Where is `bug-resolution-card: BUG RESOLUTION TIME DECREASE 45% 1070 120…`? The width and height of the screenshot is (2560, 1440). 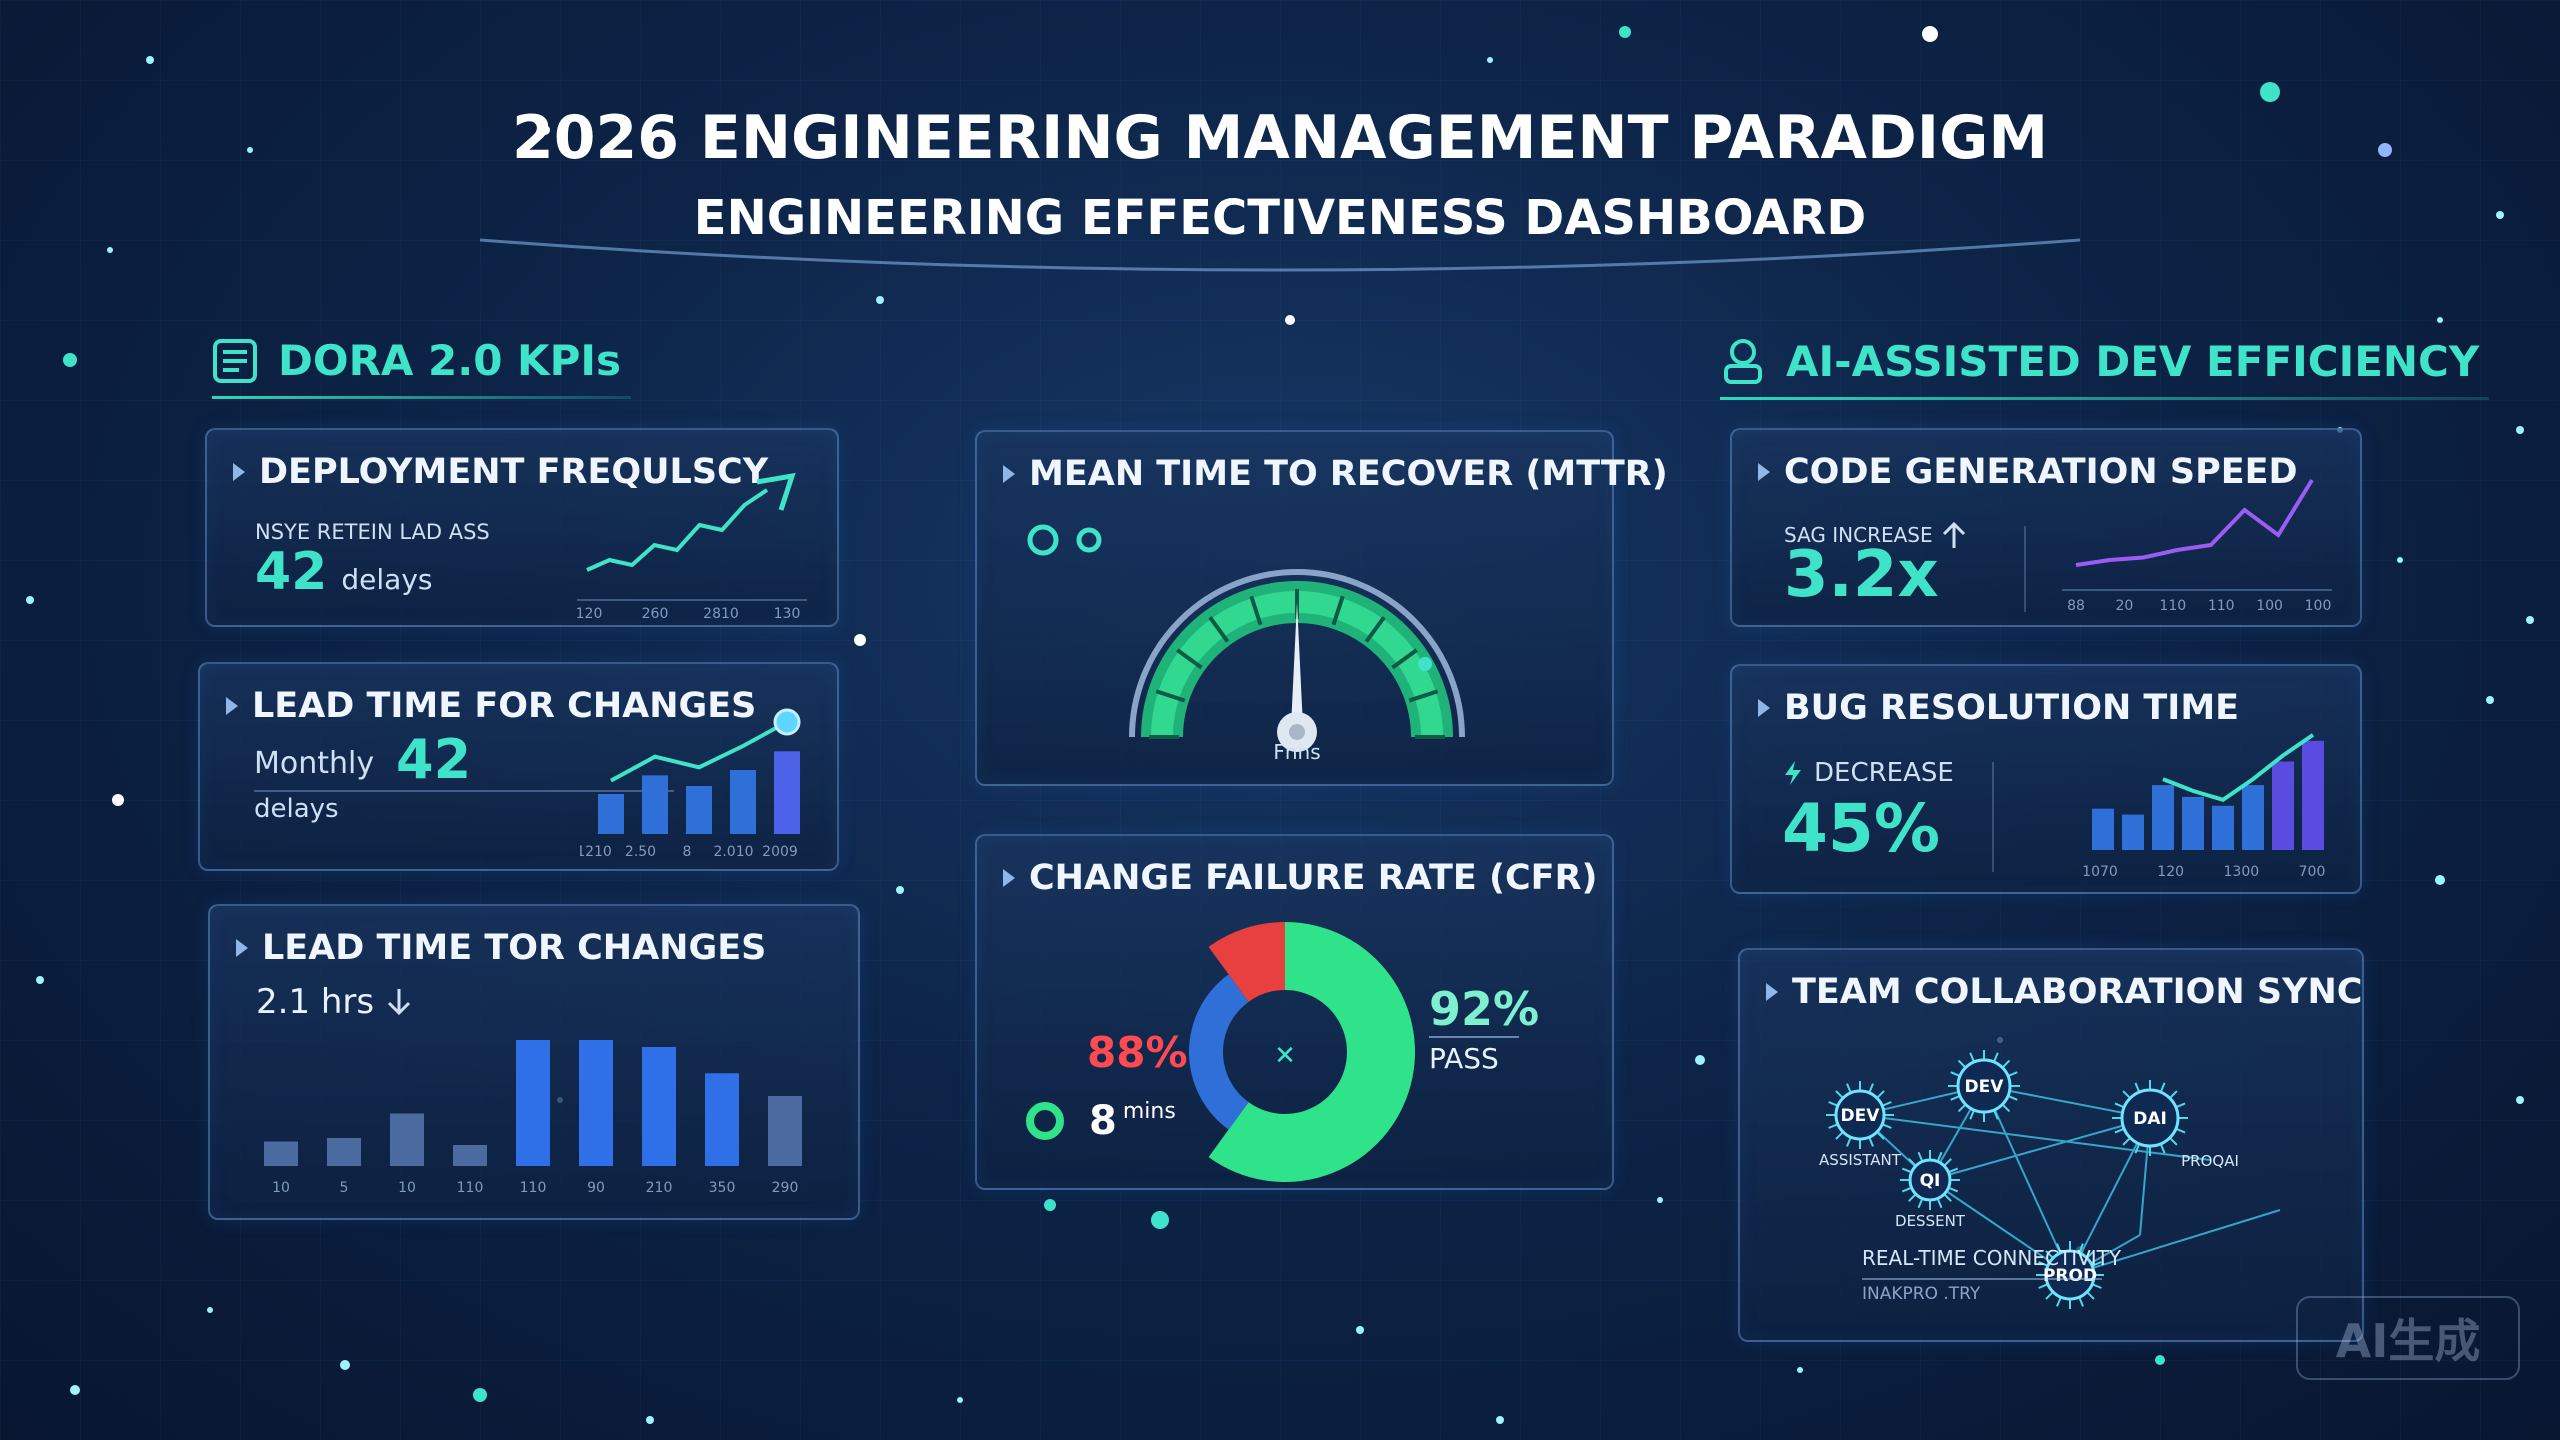 bug-resolution-card: BUG RESOLUTION TIME DECREASE 45% 1070 120… is located at coordinates (2046, 779).